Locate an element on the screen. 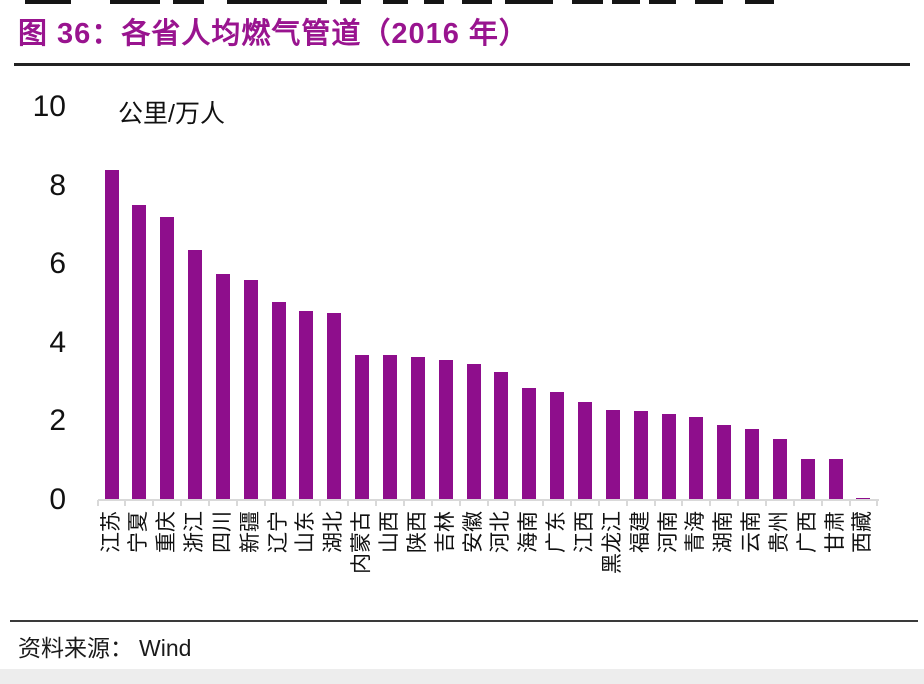 This screenshot has height=684, width=924. x-axis-label: 广东 is located at coordinates (557, 532).